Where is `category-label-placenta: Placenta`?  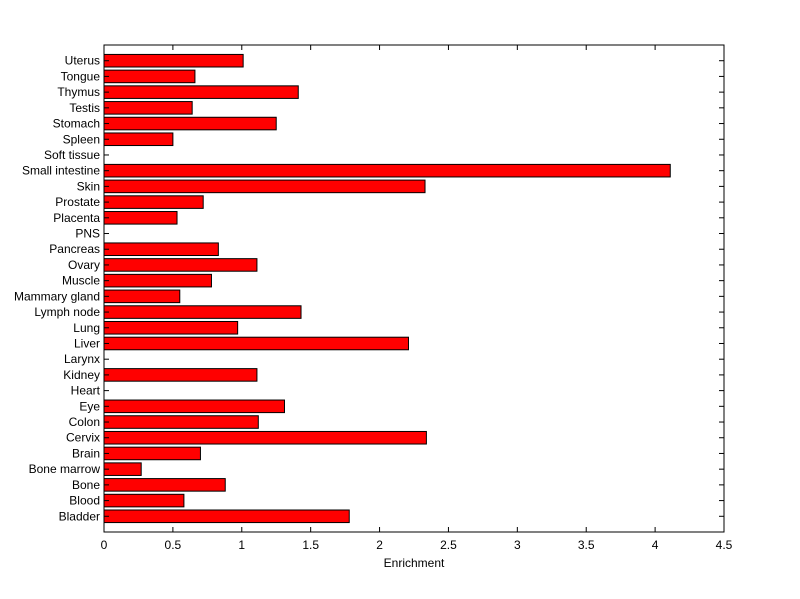 category-label-placenta: Placenta is located at coordinates (76, 218).